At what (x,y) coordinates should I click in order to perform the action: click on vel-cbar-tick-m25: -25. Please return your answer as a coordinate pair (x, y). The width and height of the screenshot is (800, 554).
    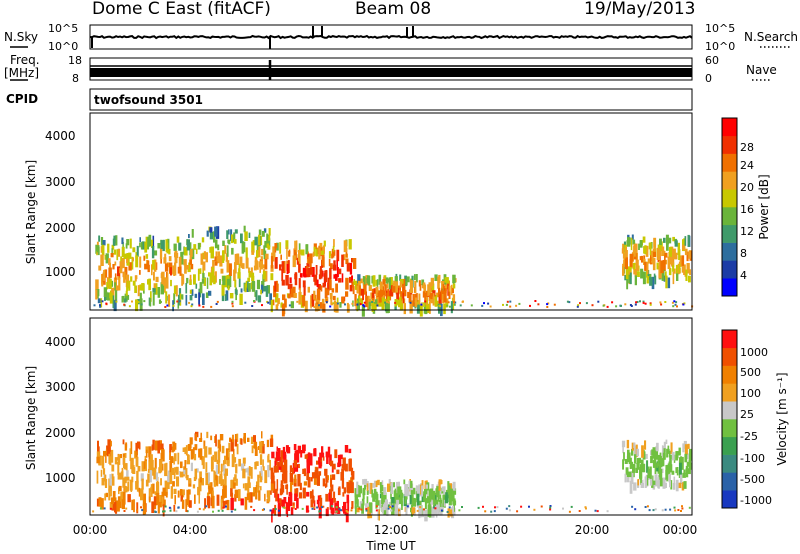
    Looking at the image, I should click on (749, 436).